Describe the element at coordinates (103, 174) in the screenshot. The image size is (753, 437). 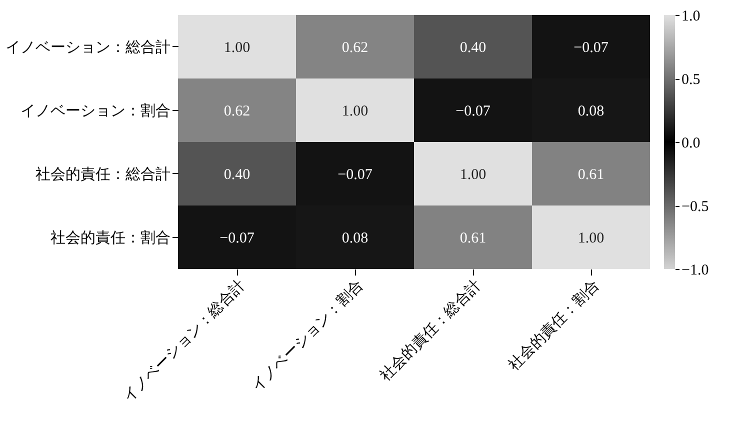
I see `y-tick-label: 社会的責任：総合計` at that location.